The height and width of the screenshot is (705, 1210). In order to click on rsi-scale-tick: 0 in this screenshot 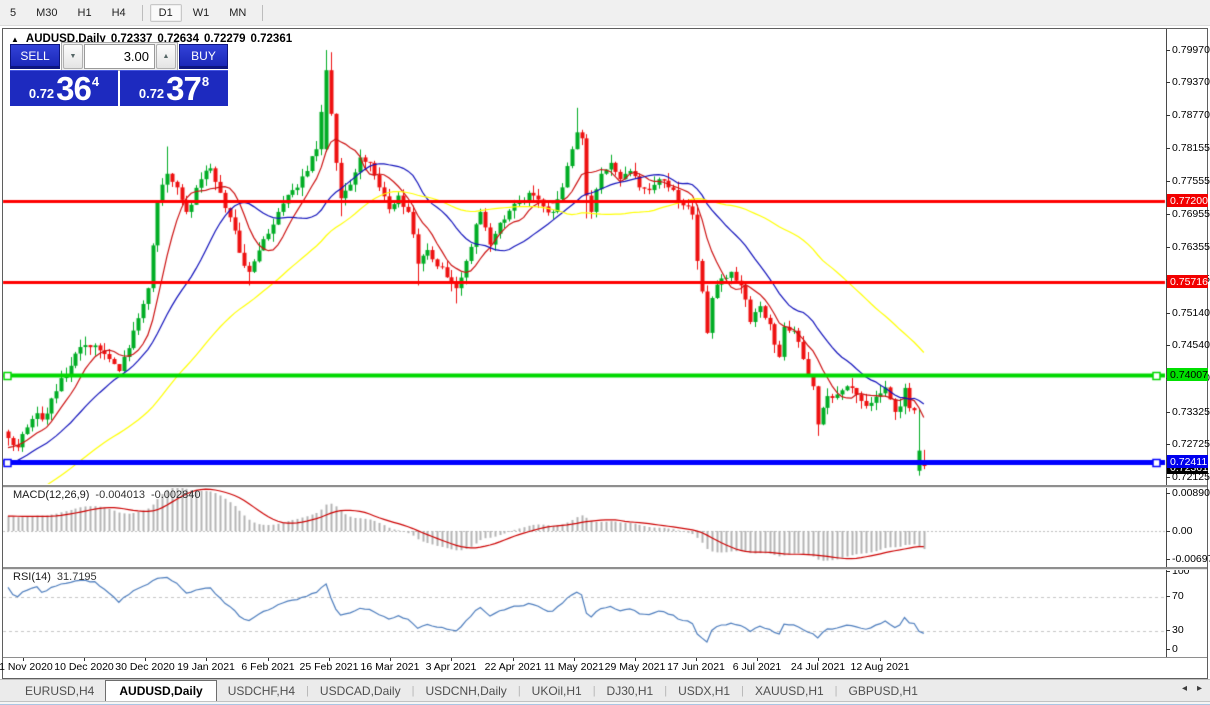, I will do `click(1175, 649)`.